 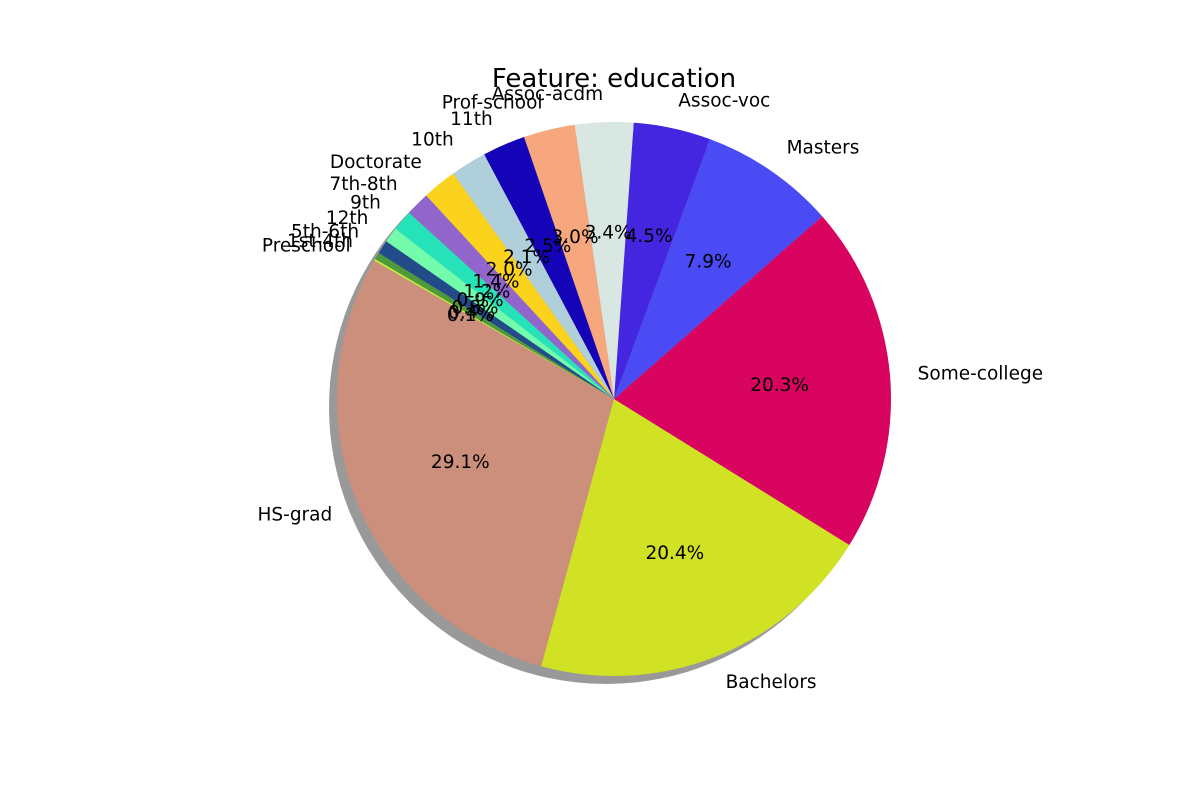 What do you see at coordinates (486, 291) in the screenshot?
I see `pie-pct-9th: 1.2%` at bounding box center [486, 291].